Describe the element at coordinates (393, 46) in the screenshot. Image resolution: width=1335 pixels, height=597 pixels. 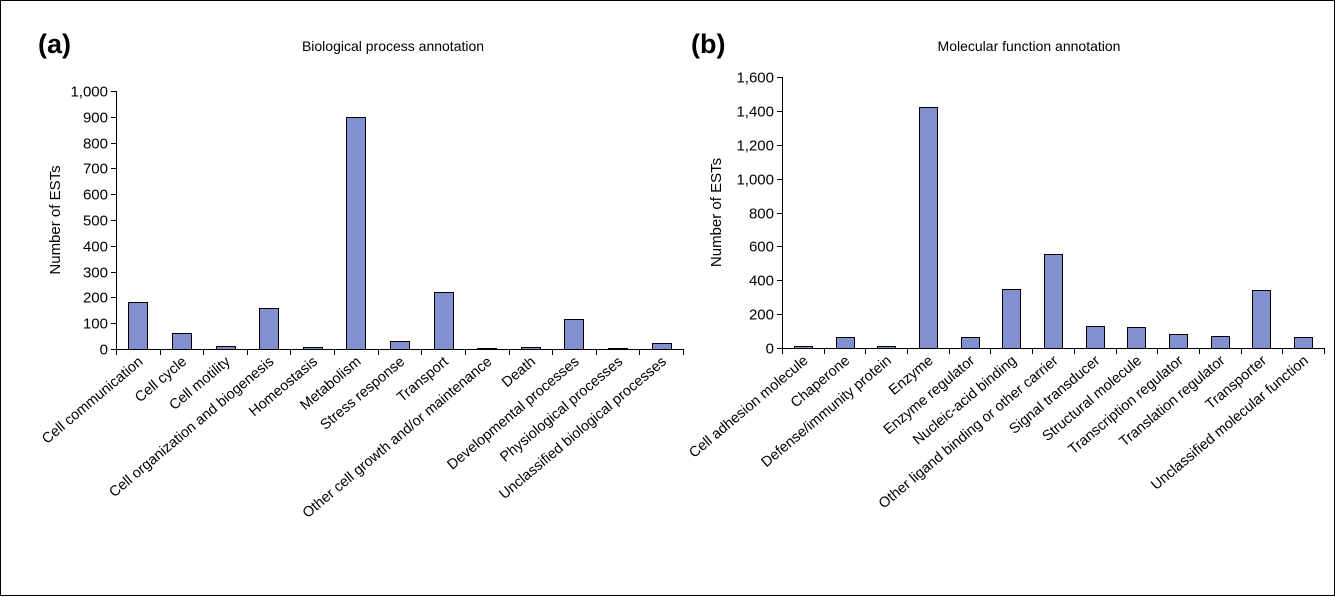
I see `chart-title: Biological process annotation` at that location.